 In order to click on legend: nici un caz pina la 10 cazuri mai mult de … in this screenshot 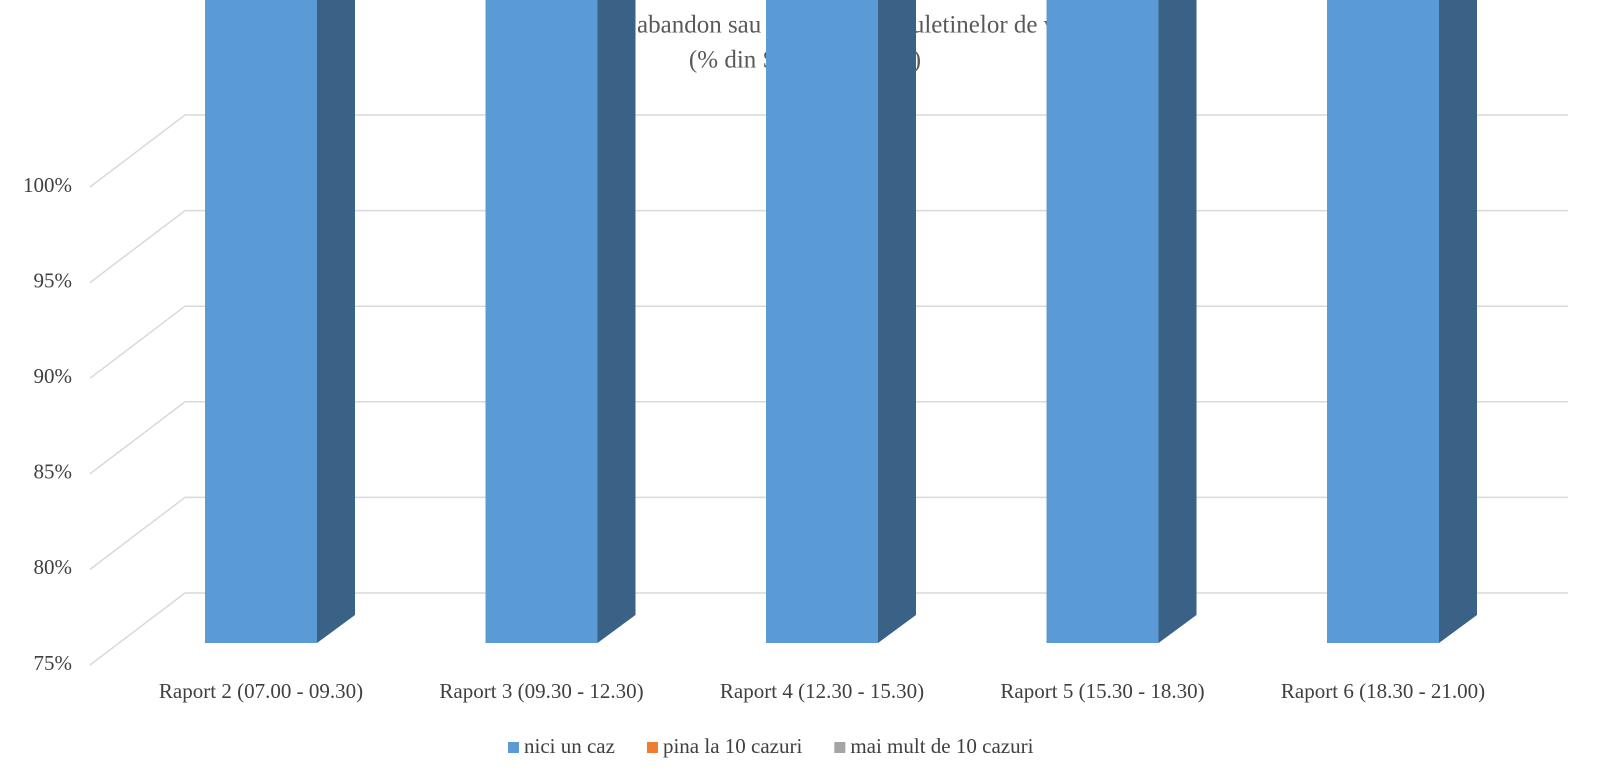, I will do `click(771, 746)`.